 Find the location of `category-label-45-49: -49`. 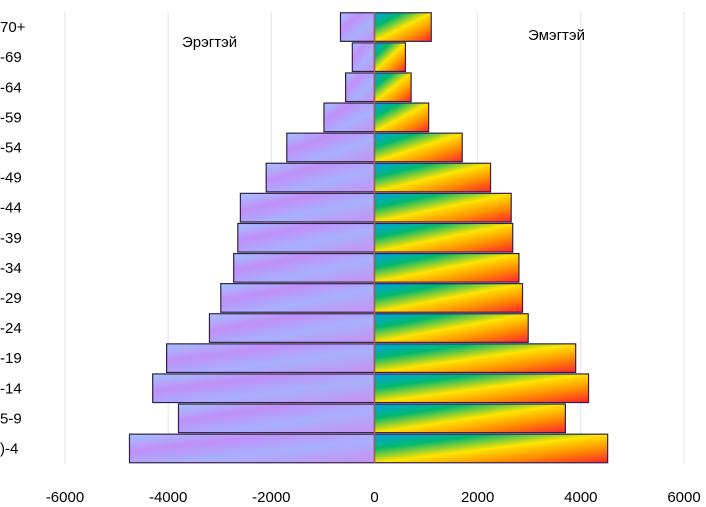

category-label-45-49: -49 is located at coordinates (11, 178).